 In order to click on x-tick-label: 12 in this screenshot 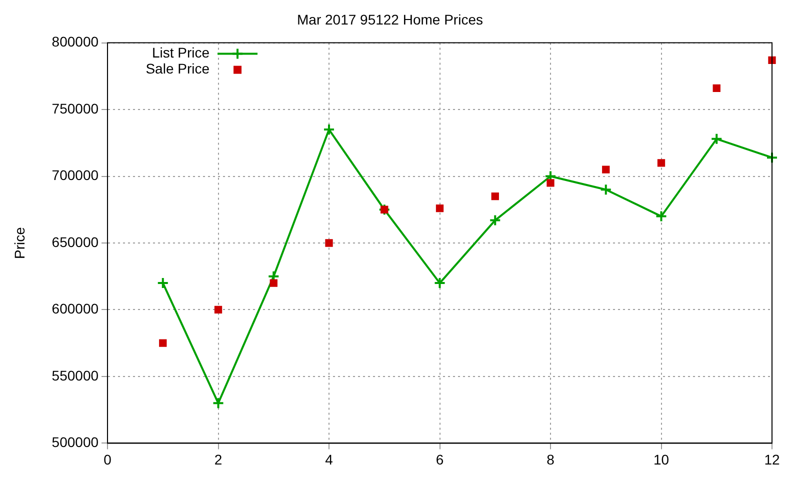, I will do `click(772, 459)`.